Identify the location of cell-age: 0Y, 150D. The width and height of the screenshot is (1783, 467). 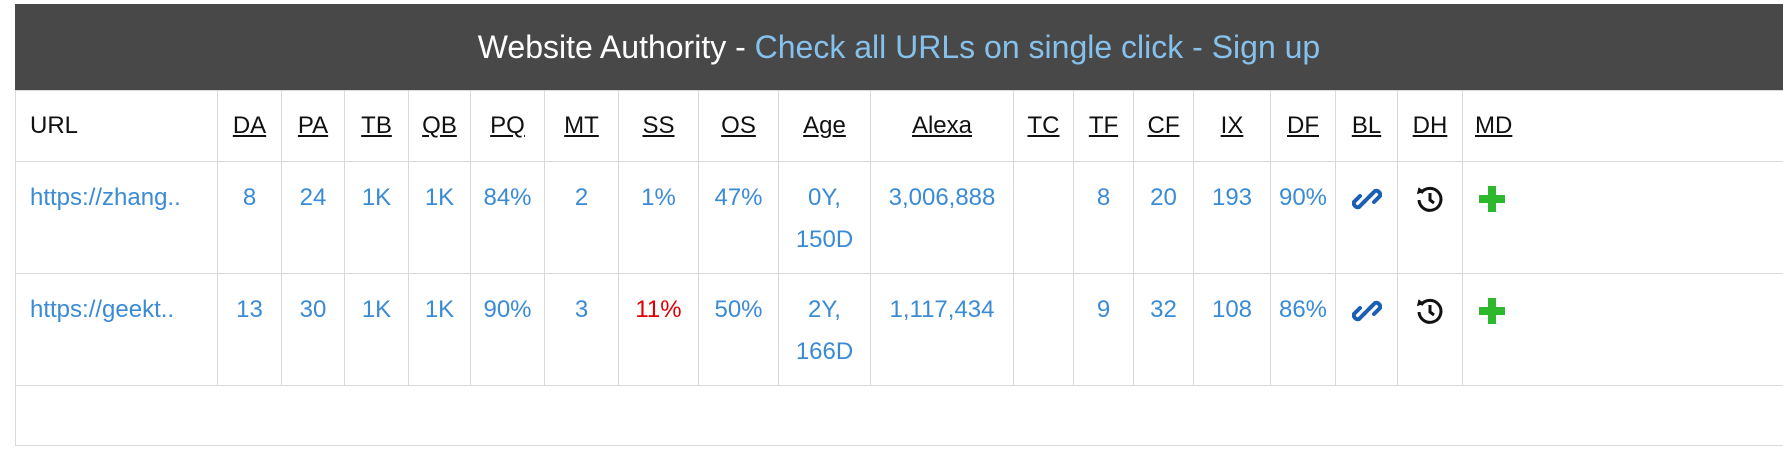
(824, 217).